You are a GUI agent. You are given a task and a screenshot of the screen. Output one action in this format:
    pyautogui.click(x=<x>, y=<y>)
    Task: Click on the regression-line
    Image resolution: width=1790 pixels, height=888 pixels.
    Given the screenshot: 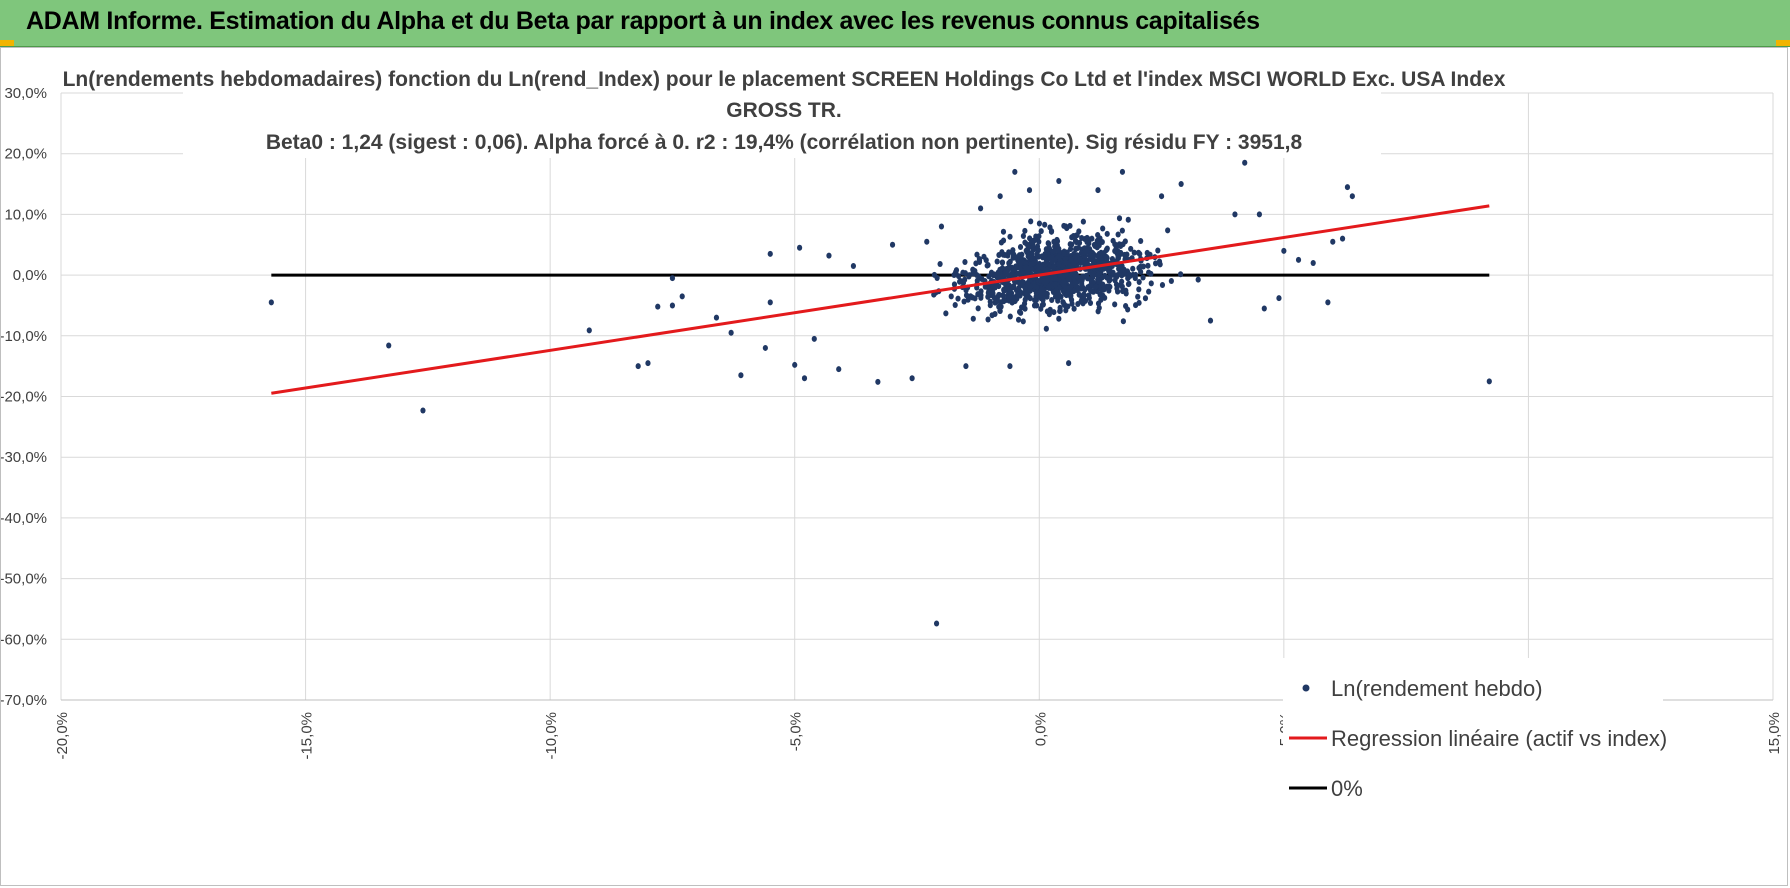 What is the action you would take?
    pyautogui.click(x=880, y=299)
    